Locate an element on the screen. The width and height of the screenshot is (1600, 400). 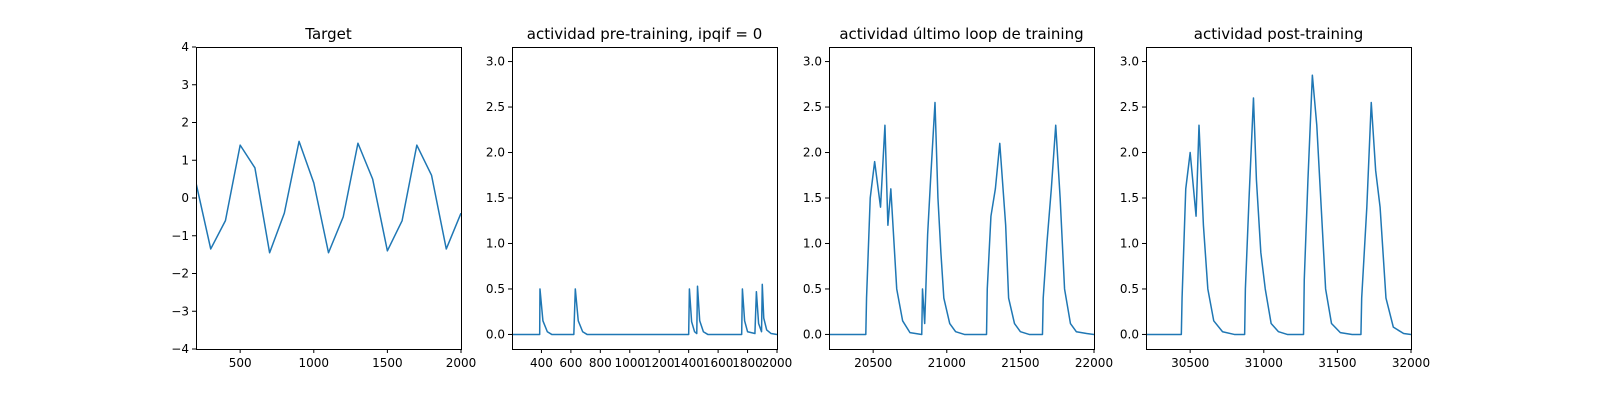
x-tick-label: 800 is located at coordinates (600, 363).